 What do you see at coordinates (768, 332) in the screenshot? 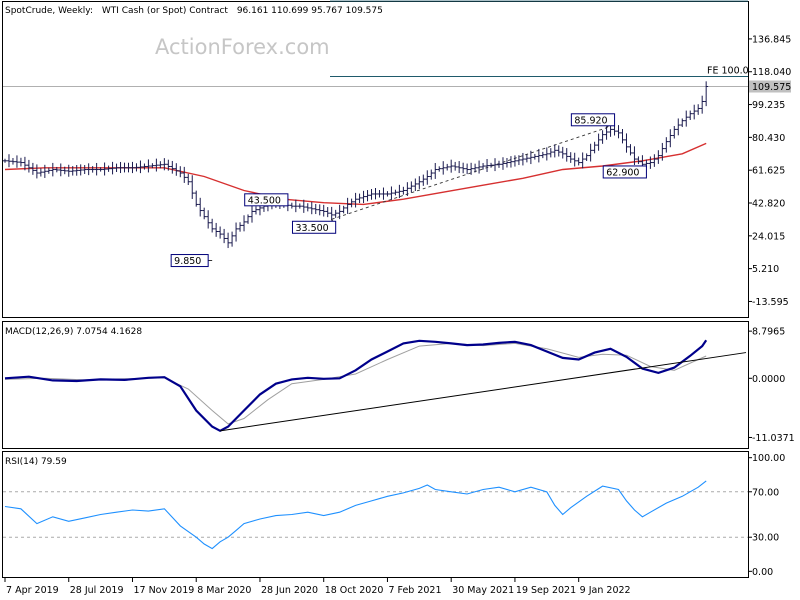
I see `macd-y-tick-label: 8.7965` at bounding box center [768, 332].